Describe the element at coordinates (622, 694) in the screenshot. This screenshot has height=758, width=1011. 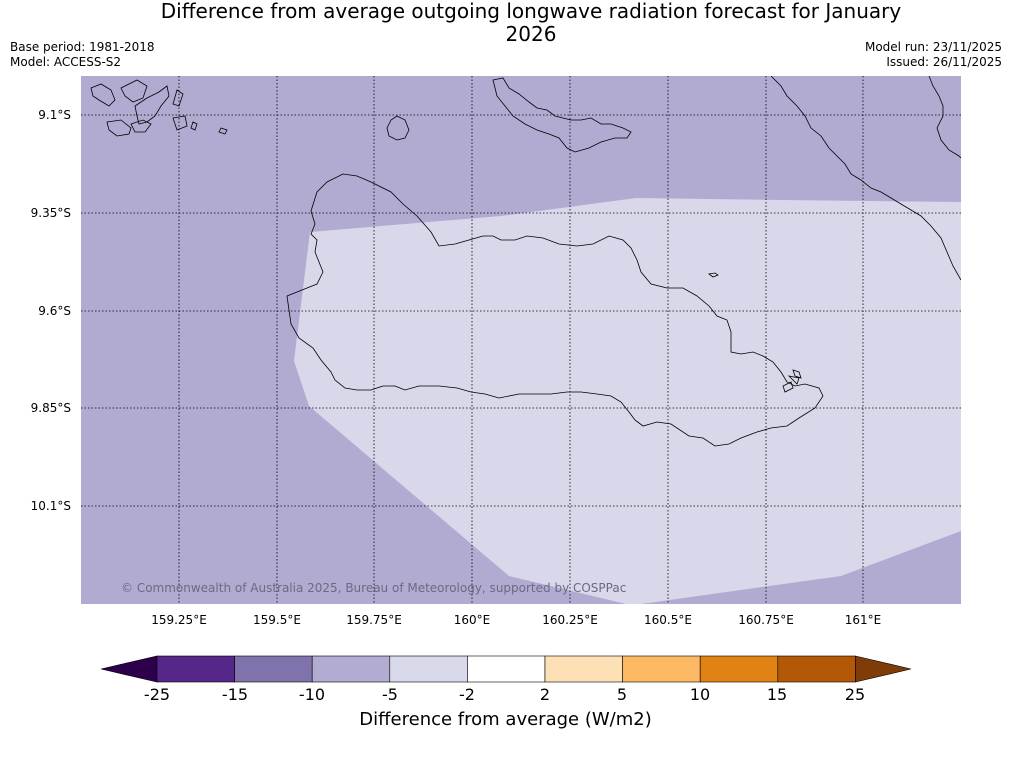
I see `colorbar-tick-5: 5` at that location.